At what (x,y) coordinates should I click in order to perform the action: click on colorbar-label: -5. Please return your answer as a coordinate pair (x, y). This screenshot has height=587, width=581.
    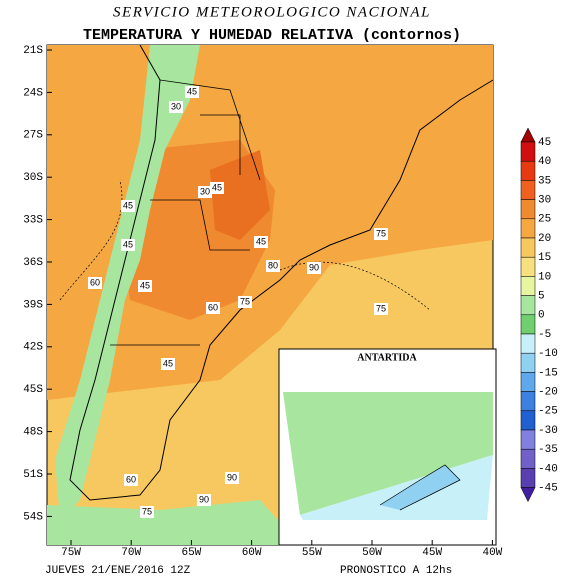
    Looking at the image, I should click on (544, 335).